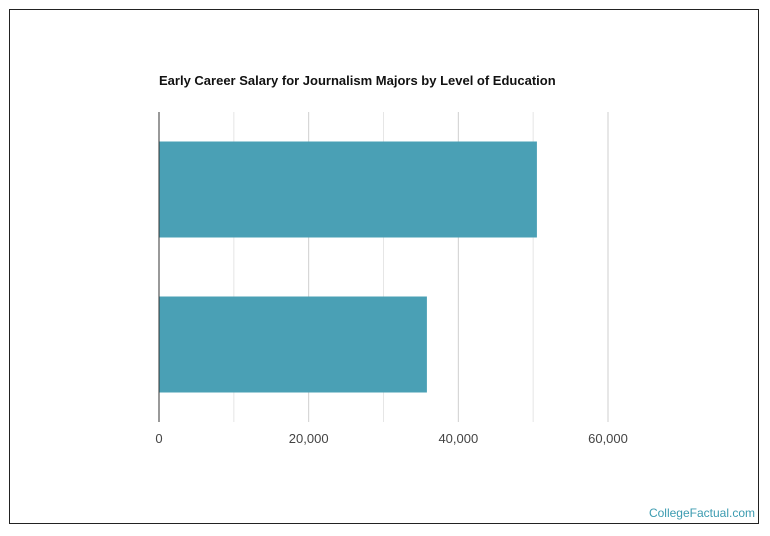 The image size is (770, 536). I want to click on x-tick-label: 0, so click(158, 438).